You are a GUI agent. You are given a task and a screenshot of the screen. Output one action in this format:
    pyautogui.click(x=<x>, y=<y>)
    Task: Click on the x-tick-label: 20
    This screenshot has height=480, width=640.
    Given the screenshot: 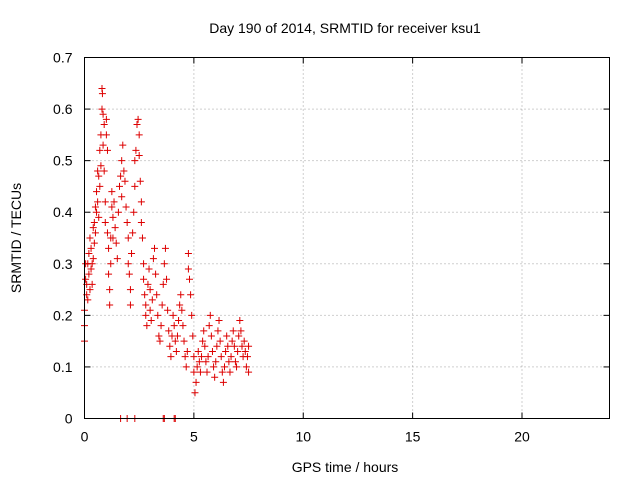 What is the action you would take?
    pyautogui.click(x=522, y=437)
    